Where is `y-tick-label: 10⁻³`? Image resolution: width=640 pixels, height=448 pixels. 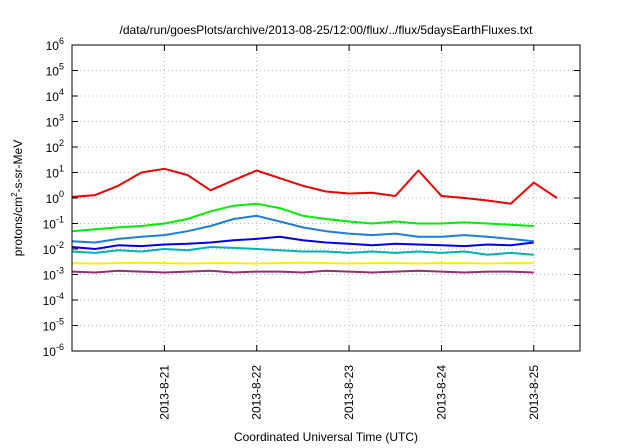 y-tick-label: 10⁻³ is located at coordinates (53, 274).